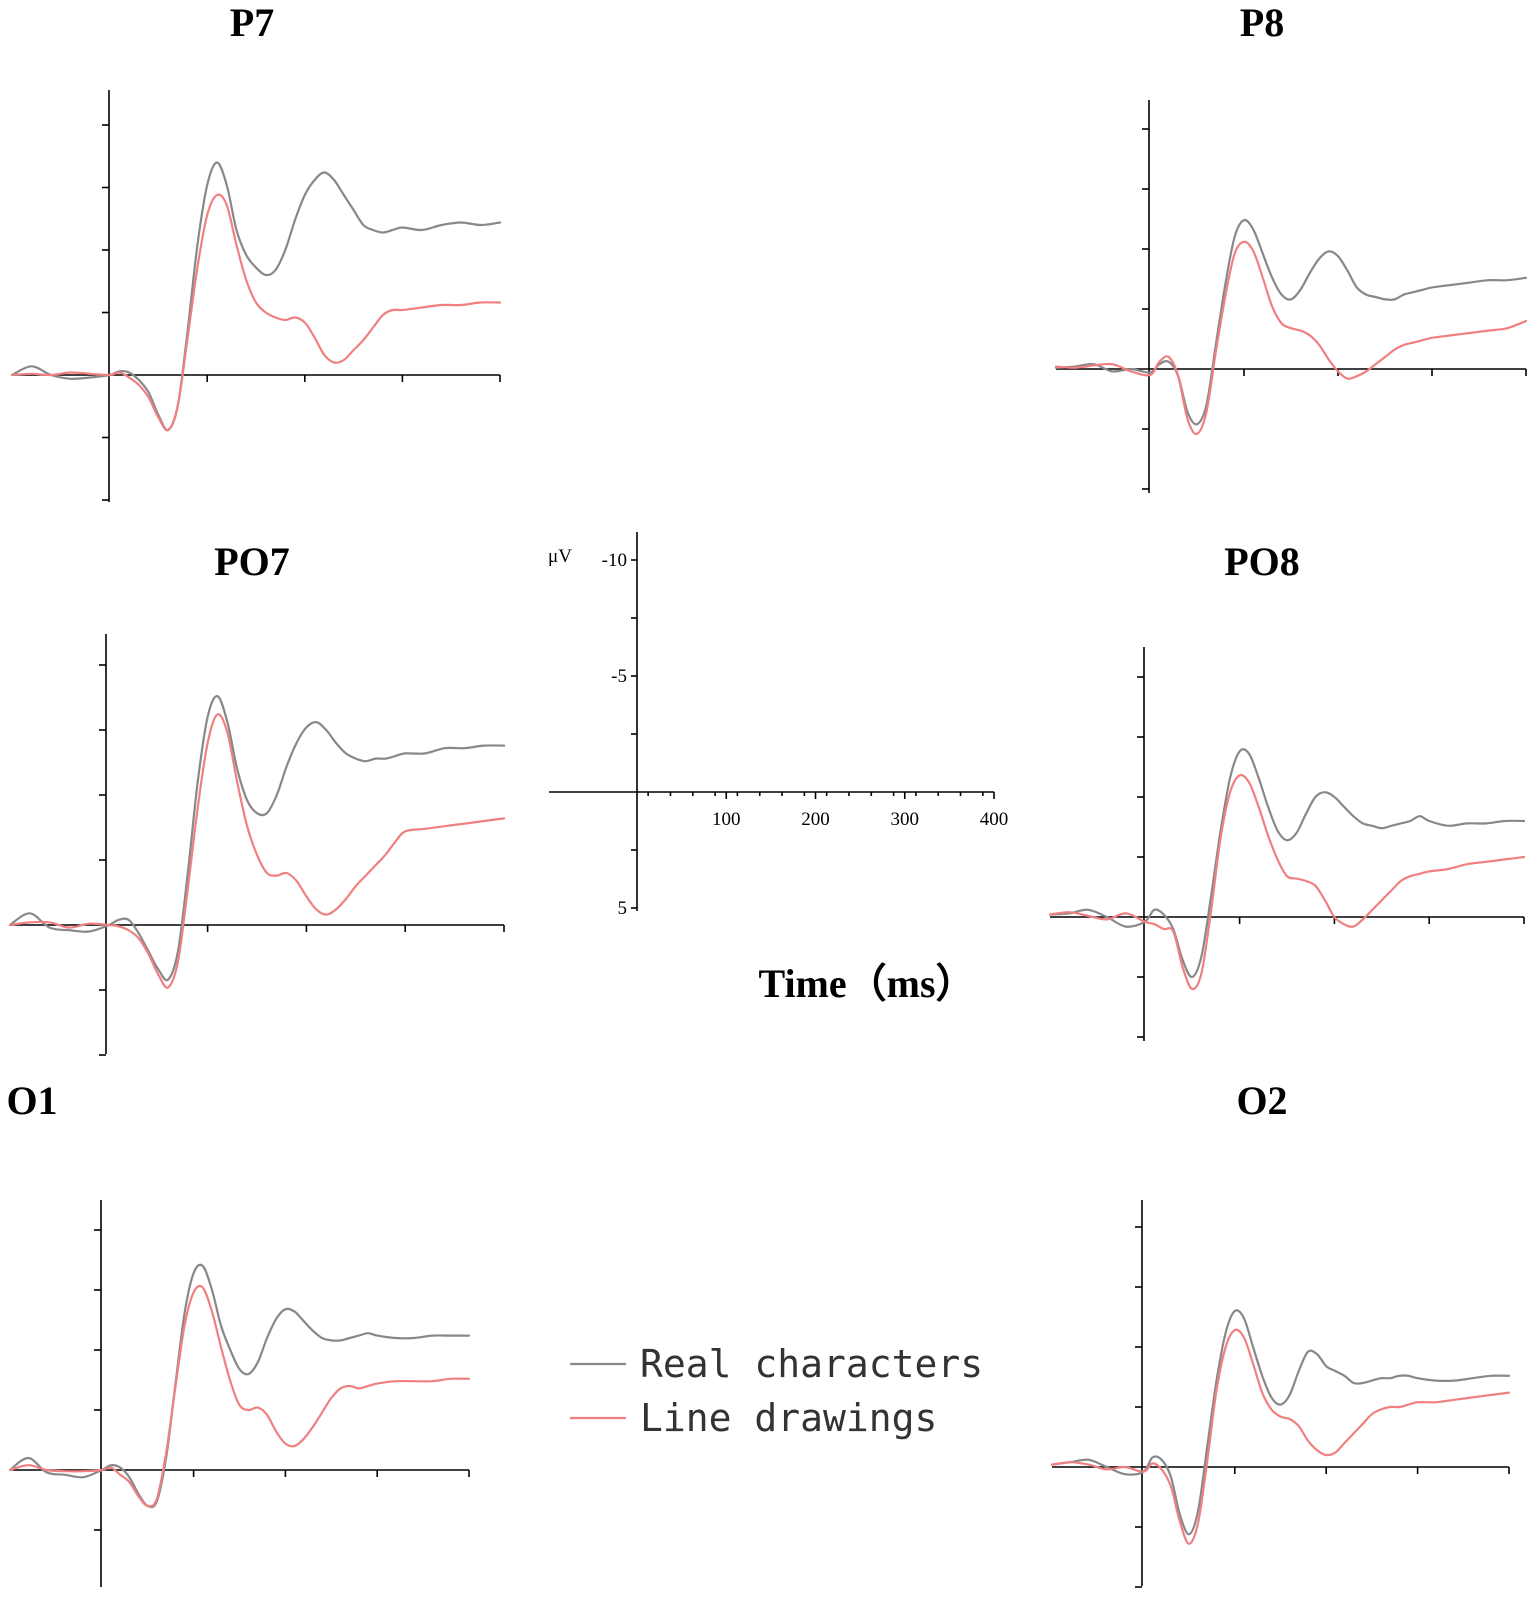  What do you see at coordinates (788, 1418) in the screenshot?
I see `legend-label-line-drawings: Line drawings` at bounding box center [788, 1418].